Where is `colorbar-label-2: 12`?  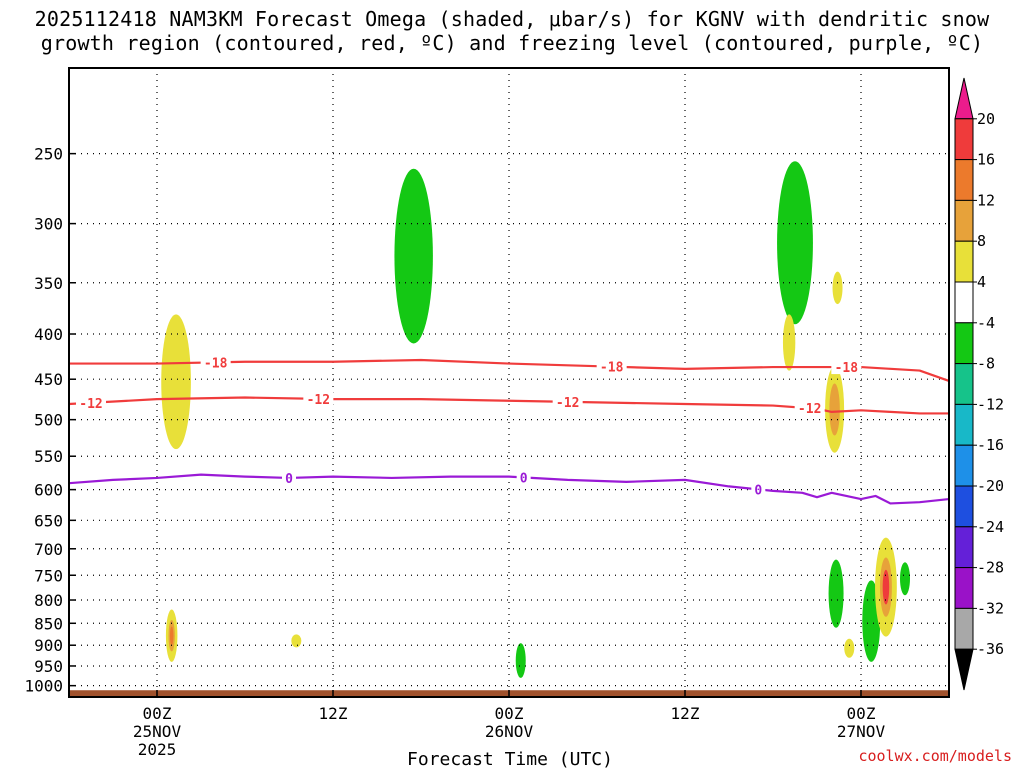
colorbar-label-2: 12 is located at coordinates (986, 200).